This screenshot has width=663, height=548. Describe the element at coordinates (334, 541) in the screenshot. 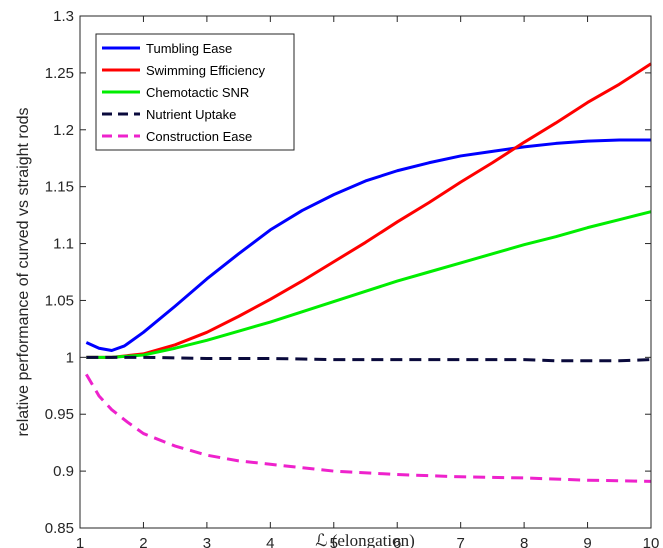

I see `x-tick-label: 5` at that location.